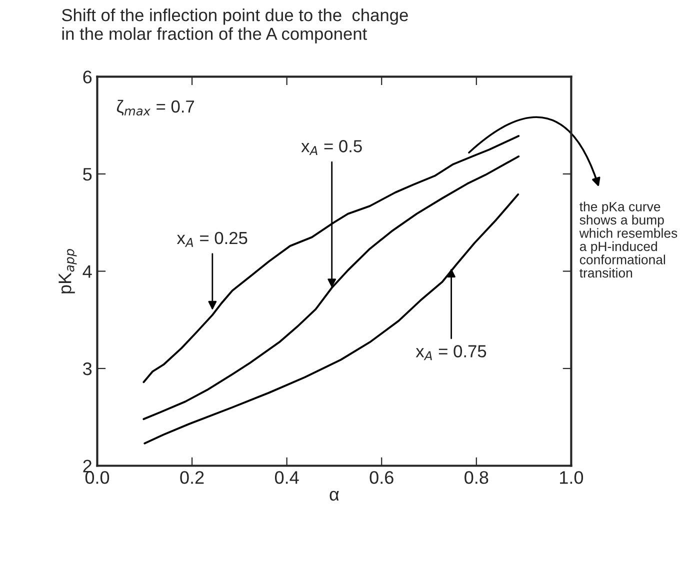  I want to click on y-tick-label: 4, so click(87, 271).